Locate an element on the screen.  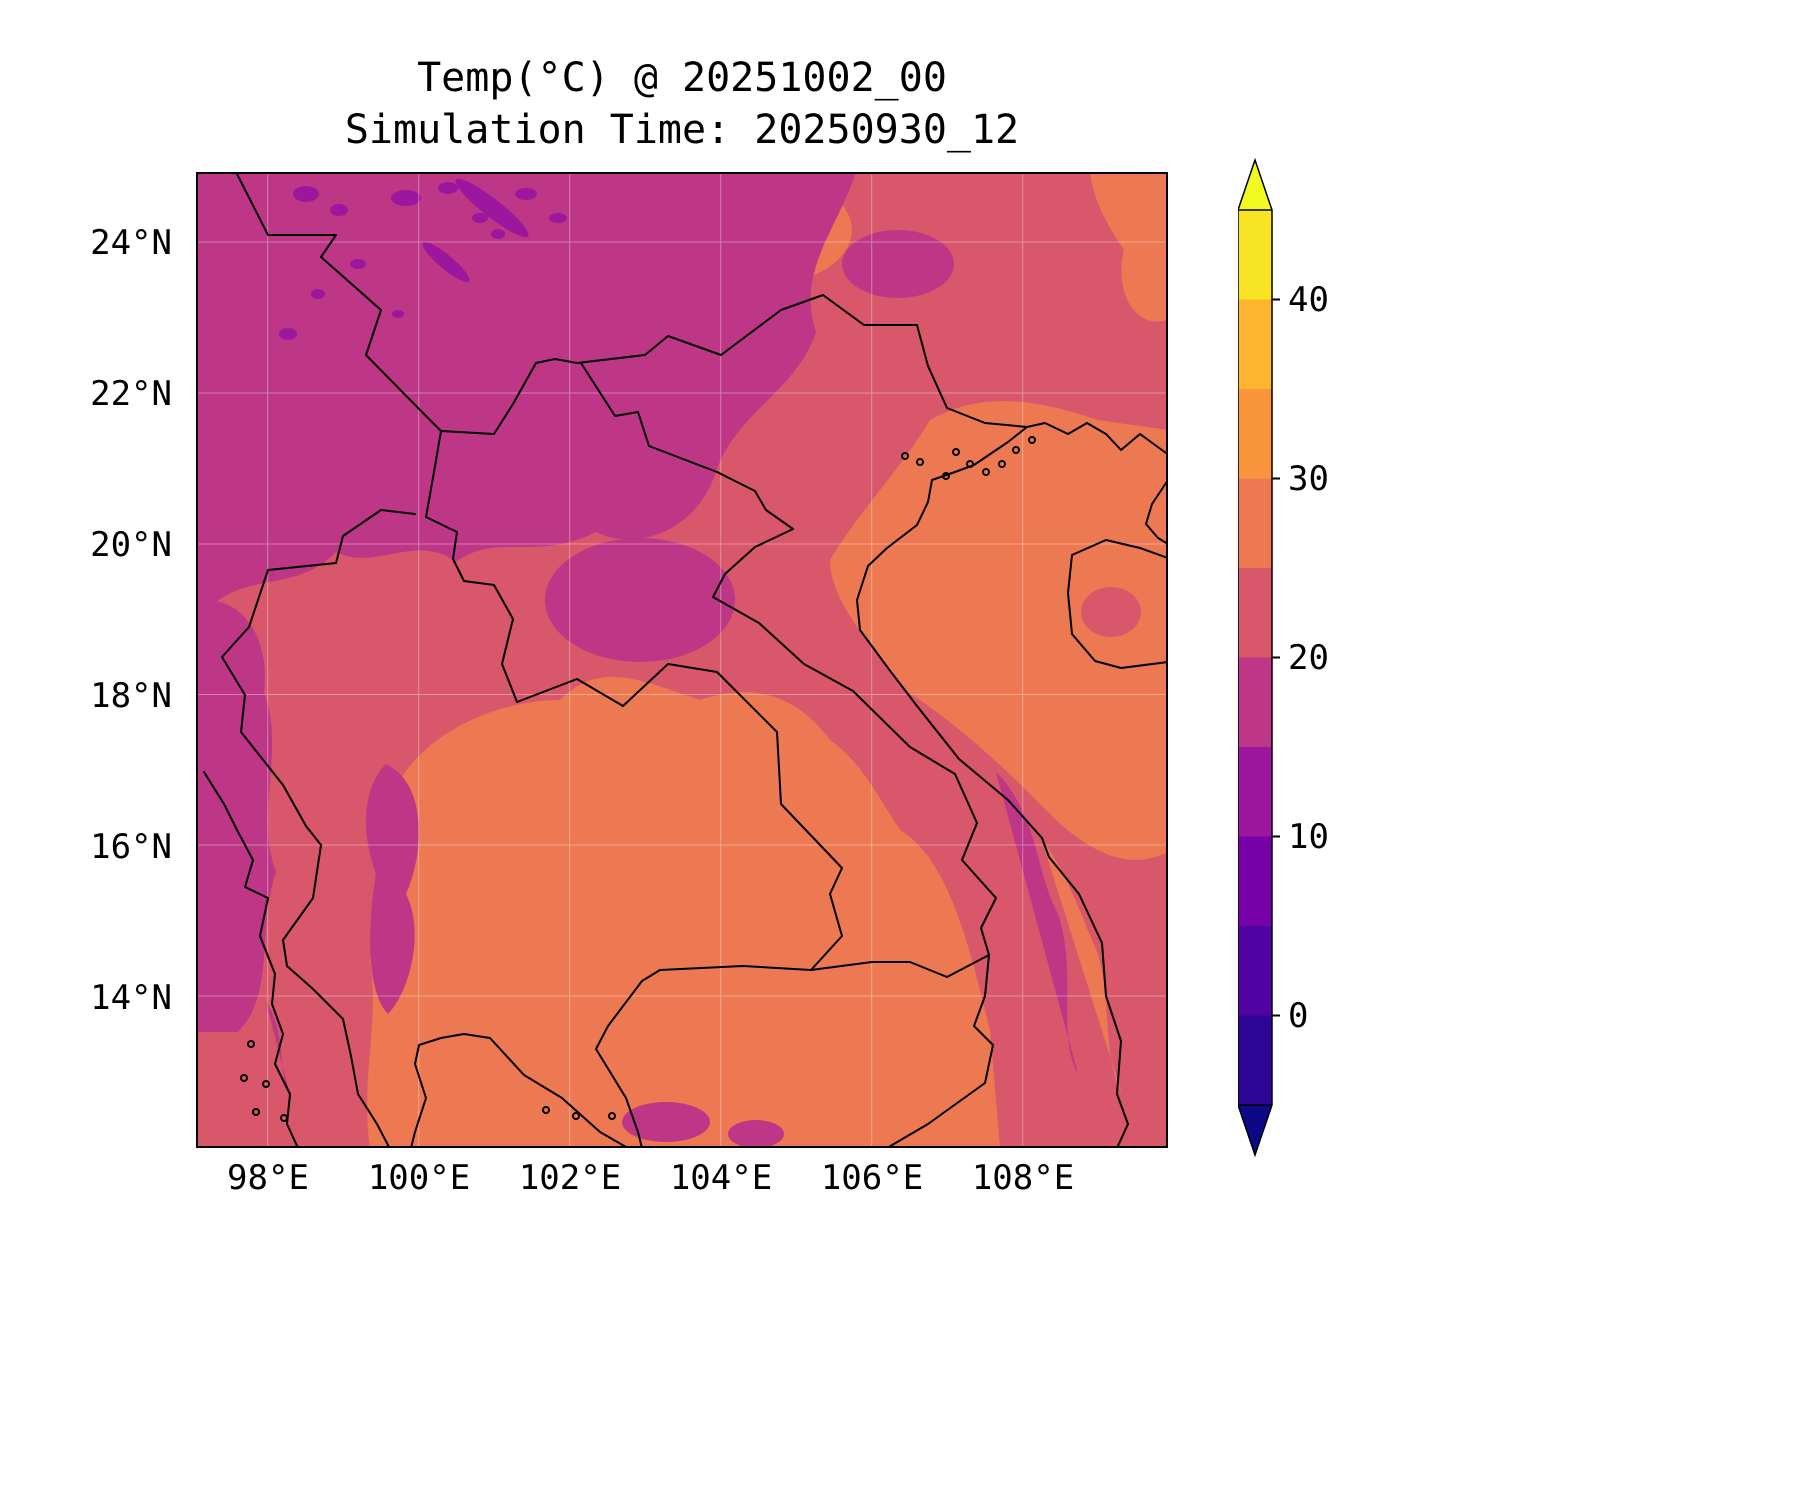
x-tick-98e: 98°E is located at coordinates (268, 1178).